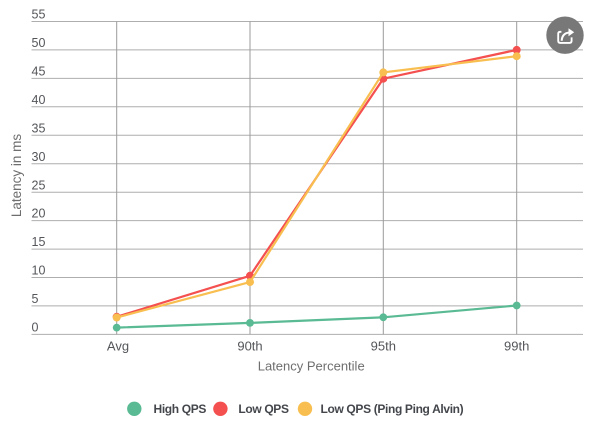 This screenshot has width=600, height=430. What do you see at coordinates (392, 409) in the screenshot?
I see `svg-text: Low QPS (Ping Ping Alvin)` at bounding box center [392, 409].